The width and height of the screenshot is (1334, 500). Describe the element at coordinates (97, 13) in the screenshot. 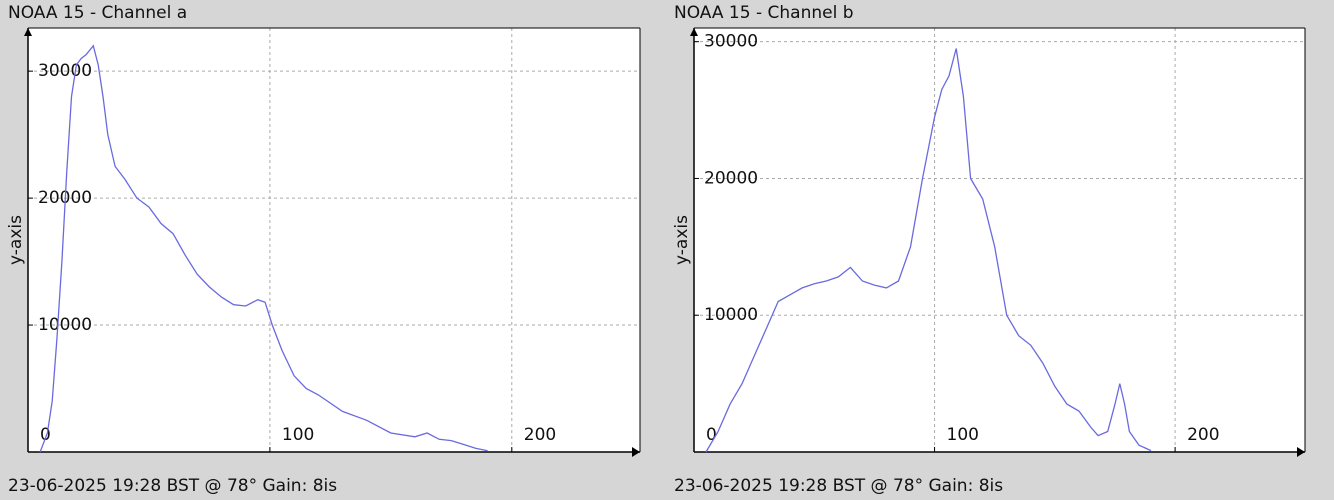

I see `chart-title: NOAA 15 - Channel a` at that location.